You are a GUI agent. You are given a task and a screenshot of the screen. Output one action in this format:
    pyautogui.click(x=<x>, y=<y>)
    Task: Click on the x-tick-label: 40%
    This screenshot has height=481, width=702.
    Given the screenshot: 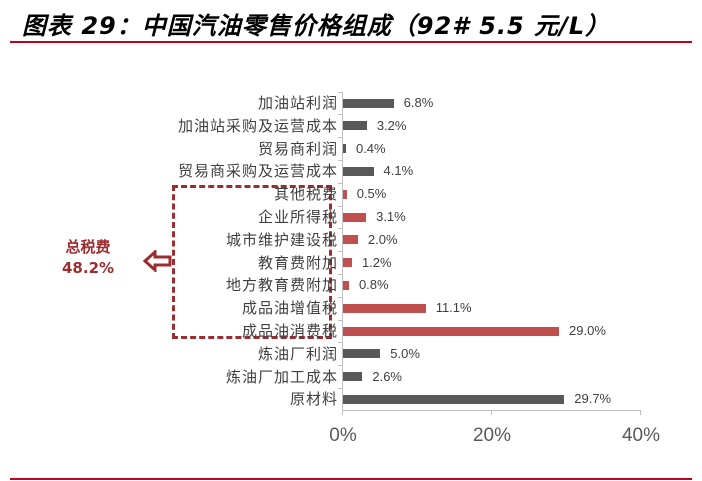 What is the action you would take?
    pyautogui.click(x=641, y=435)
    